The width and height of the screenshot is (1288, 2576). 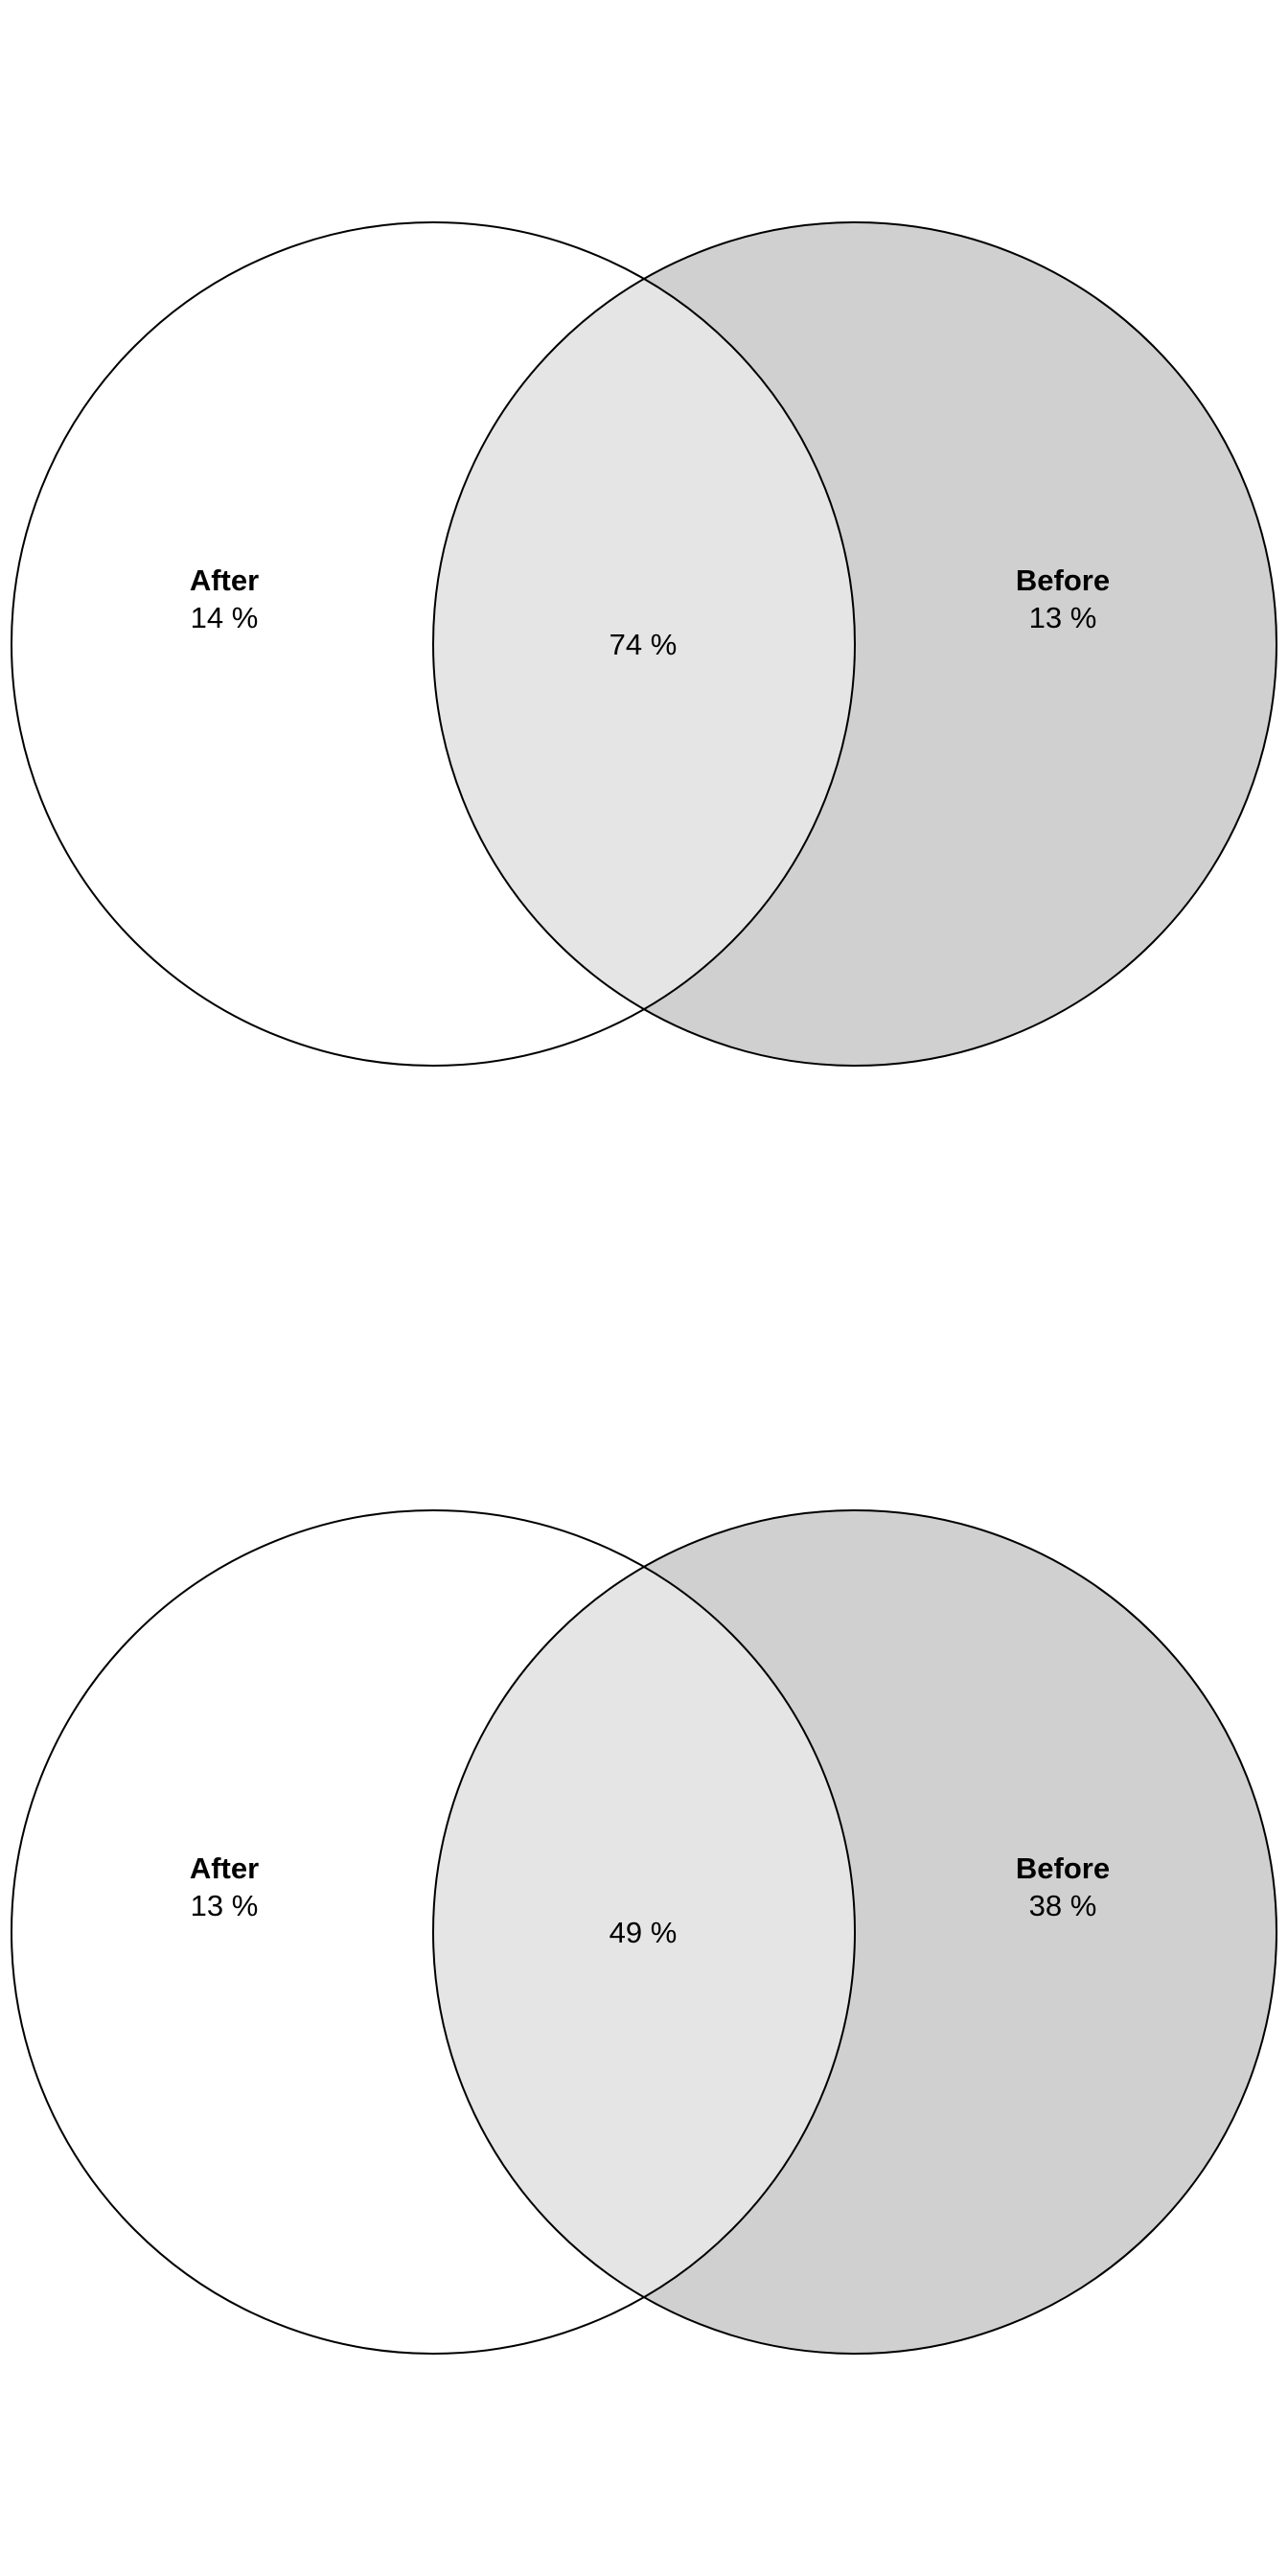 I want to click on venn-2-left-label: After, so click(x=224, y=1868).